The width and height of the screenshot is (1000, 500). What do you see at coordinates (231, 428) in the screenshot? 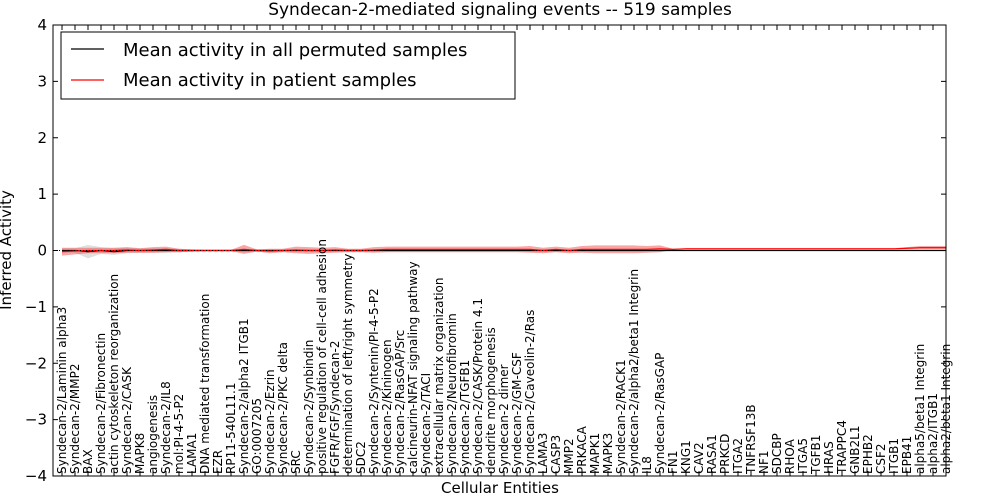
I see `x-tick-label: RP11-540L11.1` at bounding box center [231, 428].